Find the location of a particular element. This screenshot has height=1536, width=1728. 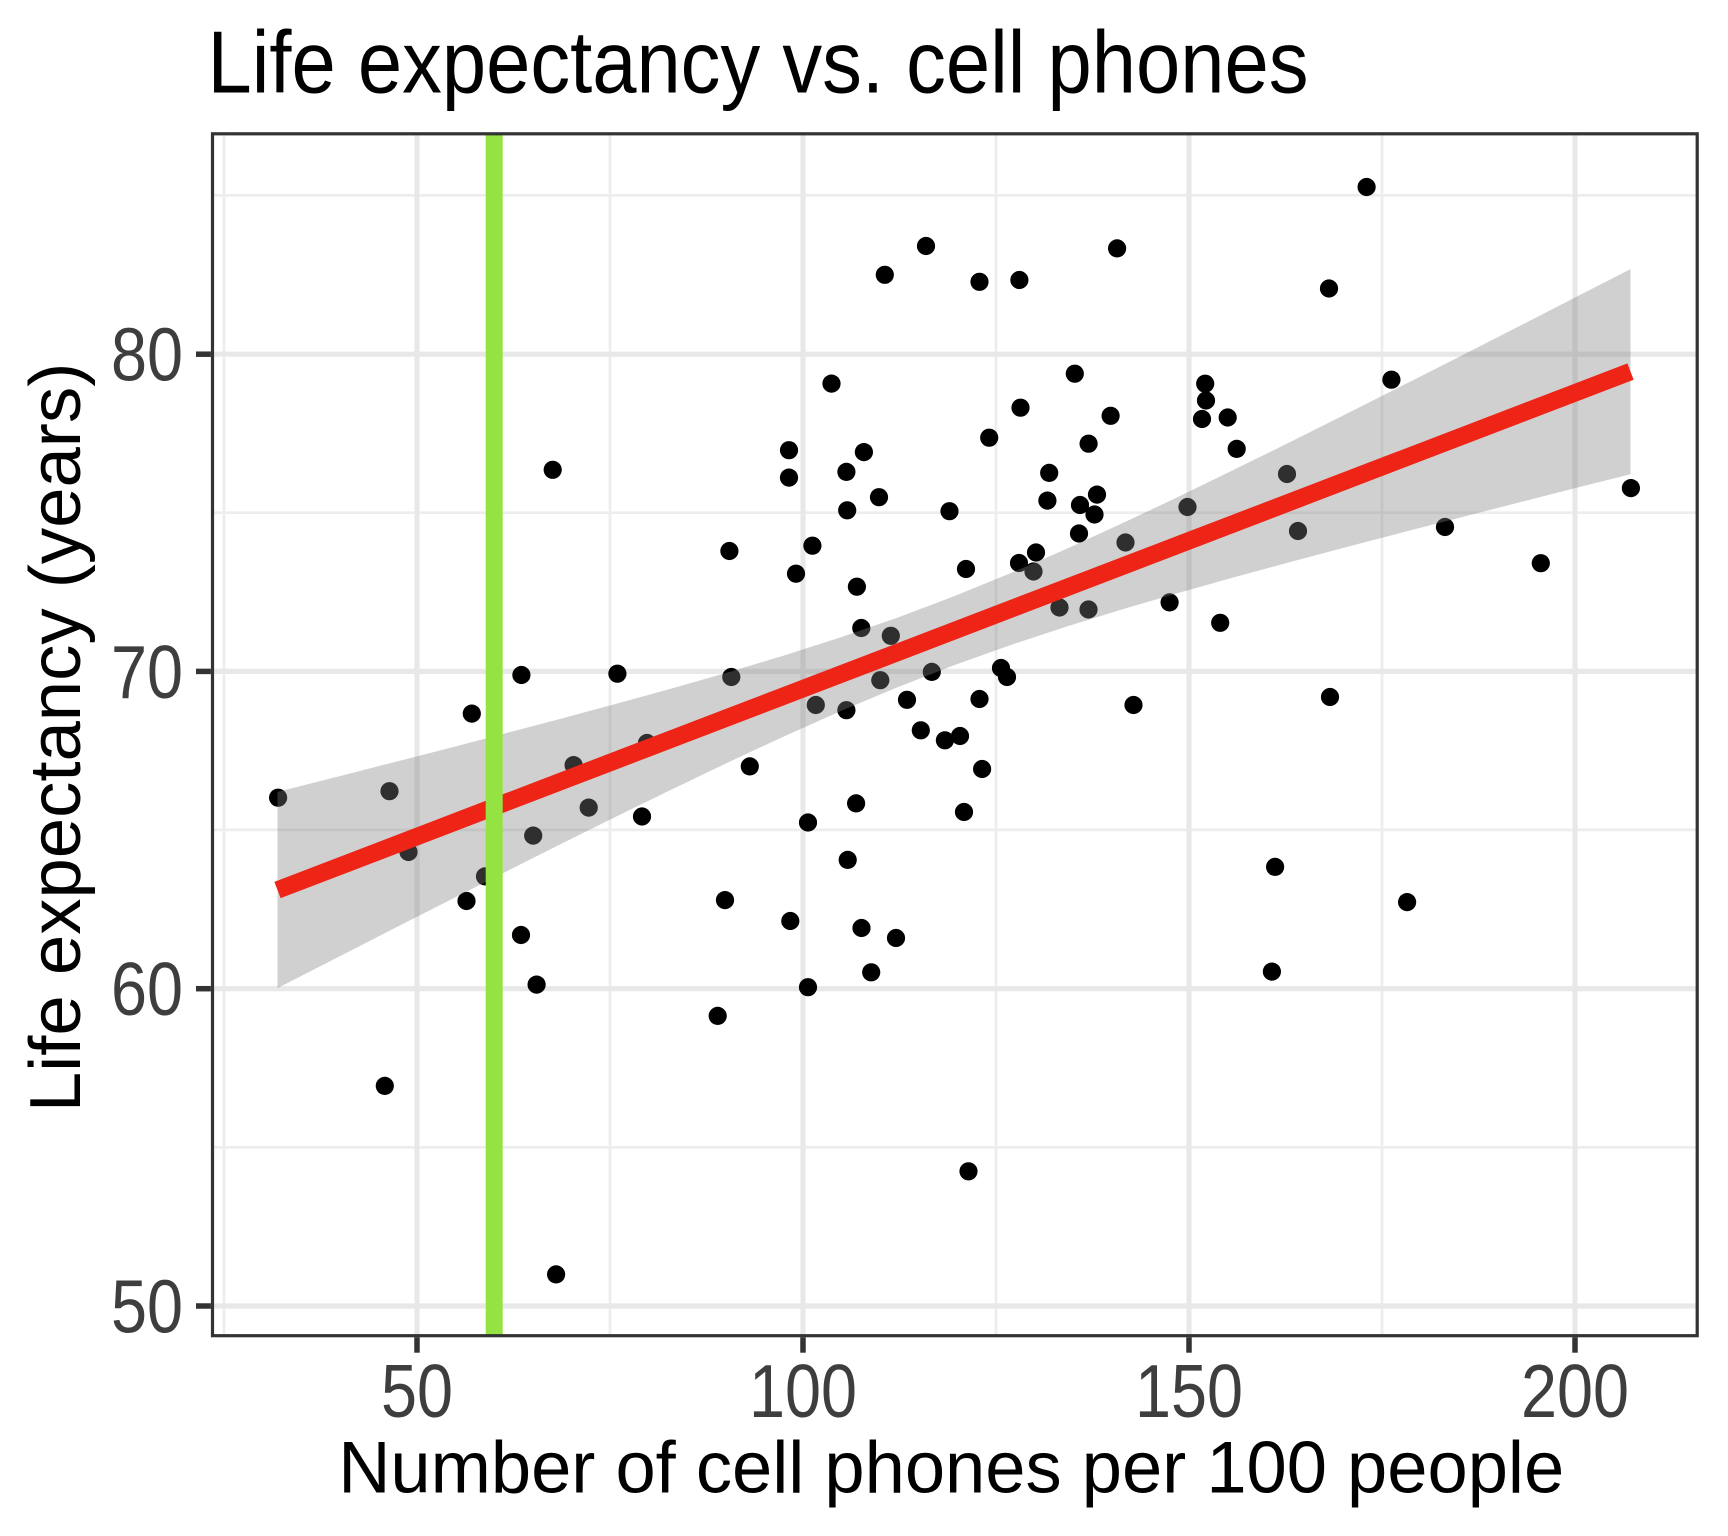

svg-text: 200 is located at coordinates (1575, 1391).